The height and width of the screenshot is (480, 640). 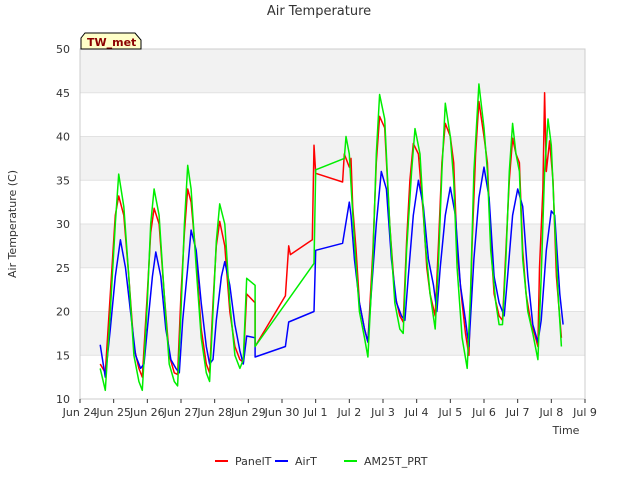 I want to click on x-tick-label: Jun 26, so click(x=147, y=412).